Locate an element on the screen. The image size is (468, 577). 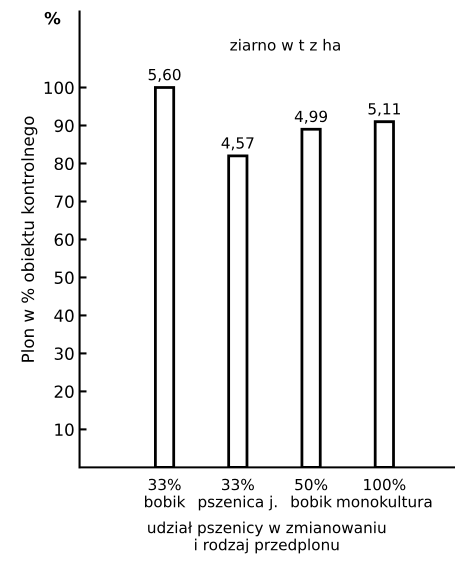
x-tick-label: 33% pszenica j. is located at coordinates (237, 494).